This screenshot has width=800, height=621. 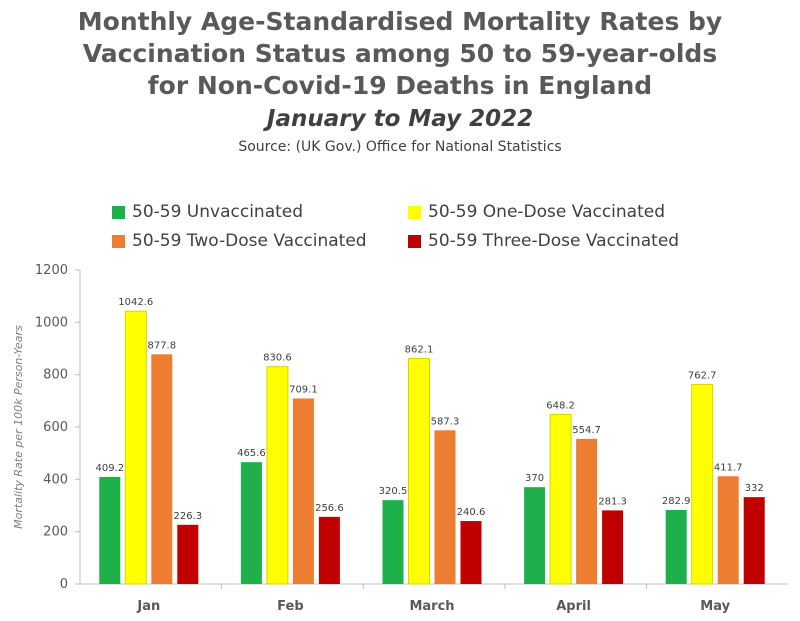 What do you see at coordinates (534, 478) in the screenshot?
I see `data-label-april-series-1: 370` at bounding box center [534, 478].